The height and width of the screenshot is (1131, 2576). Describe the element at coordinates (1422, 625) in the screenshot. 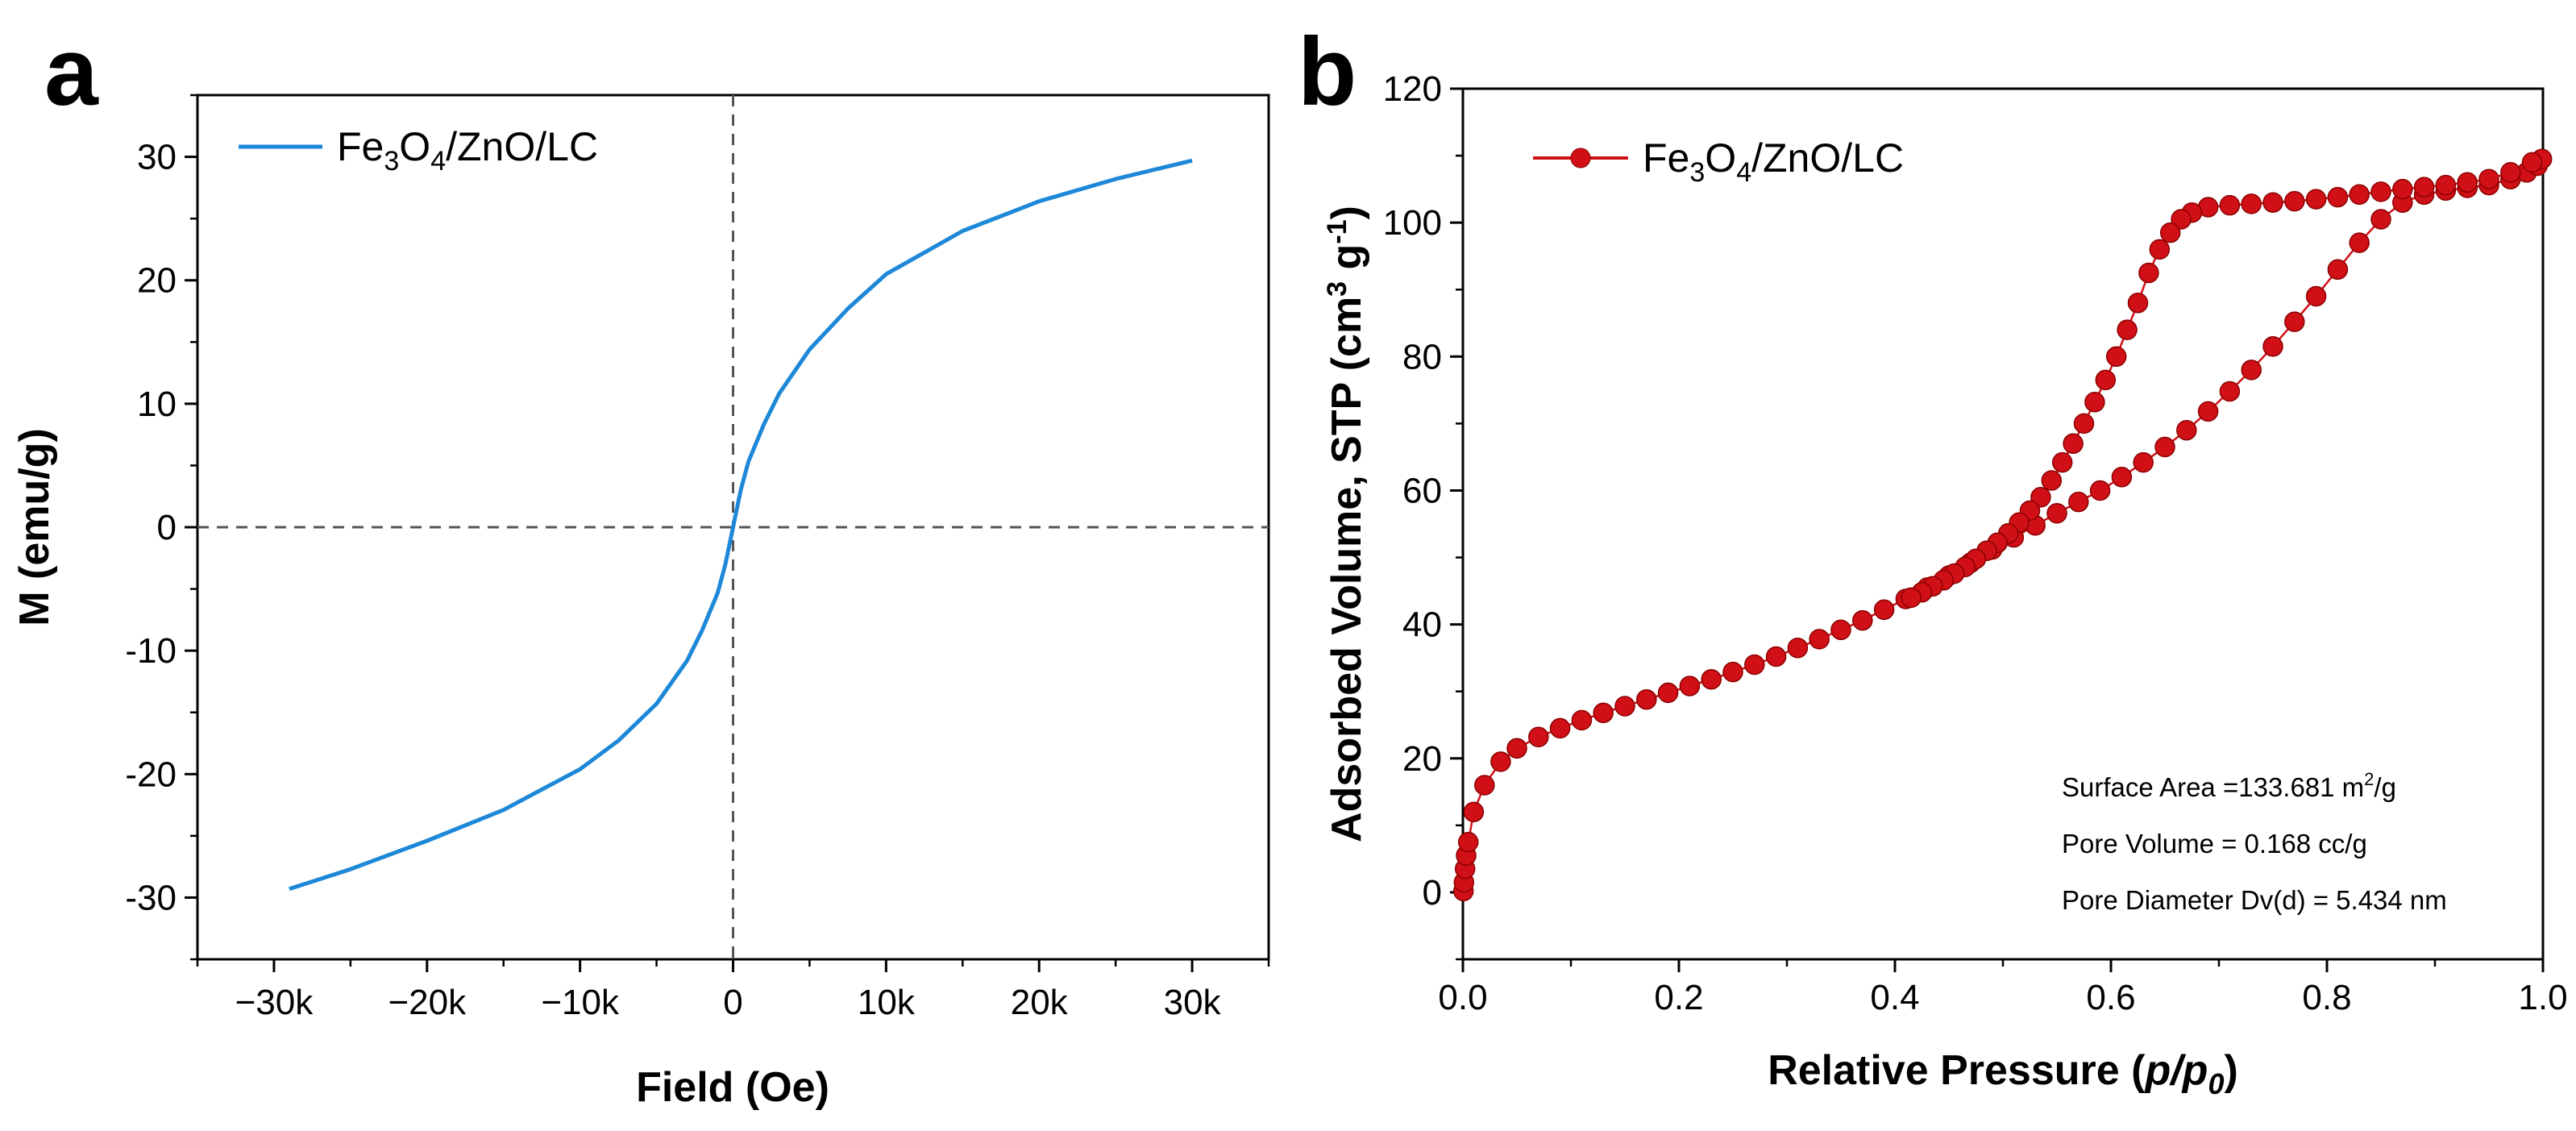

I see `panel-b-y-tick-label: 40` at that location.